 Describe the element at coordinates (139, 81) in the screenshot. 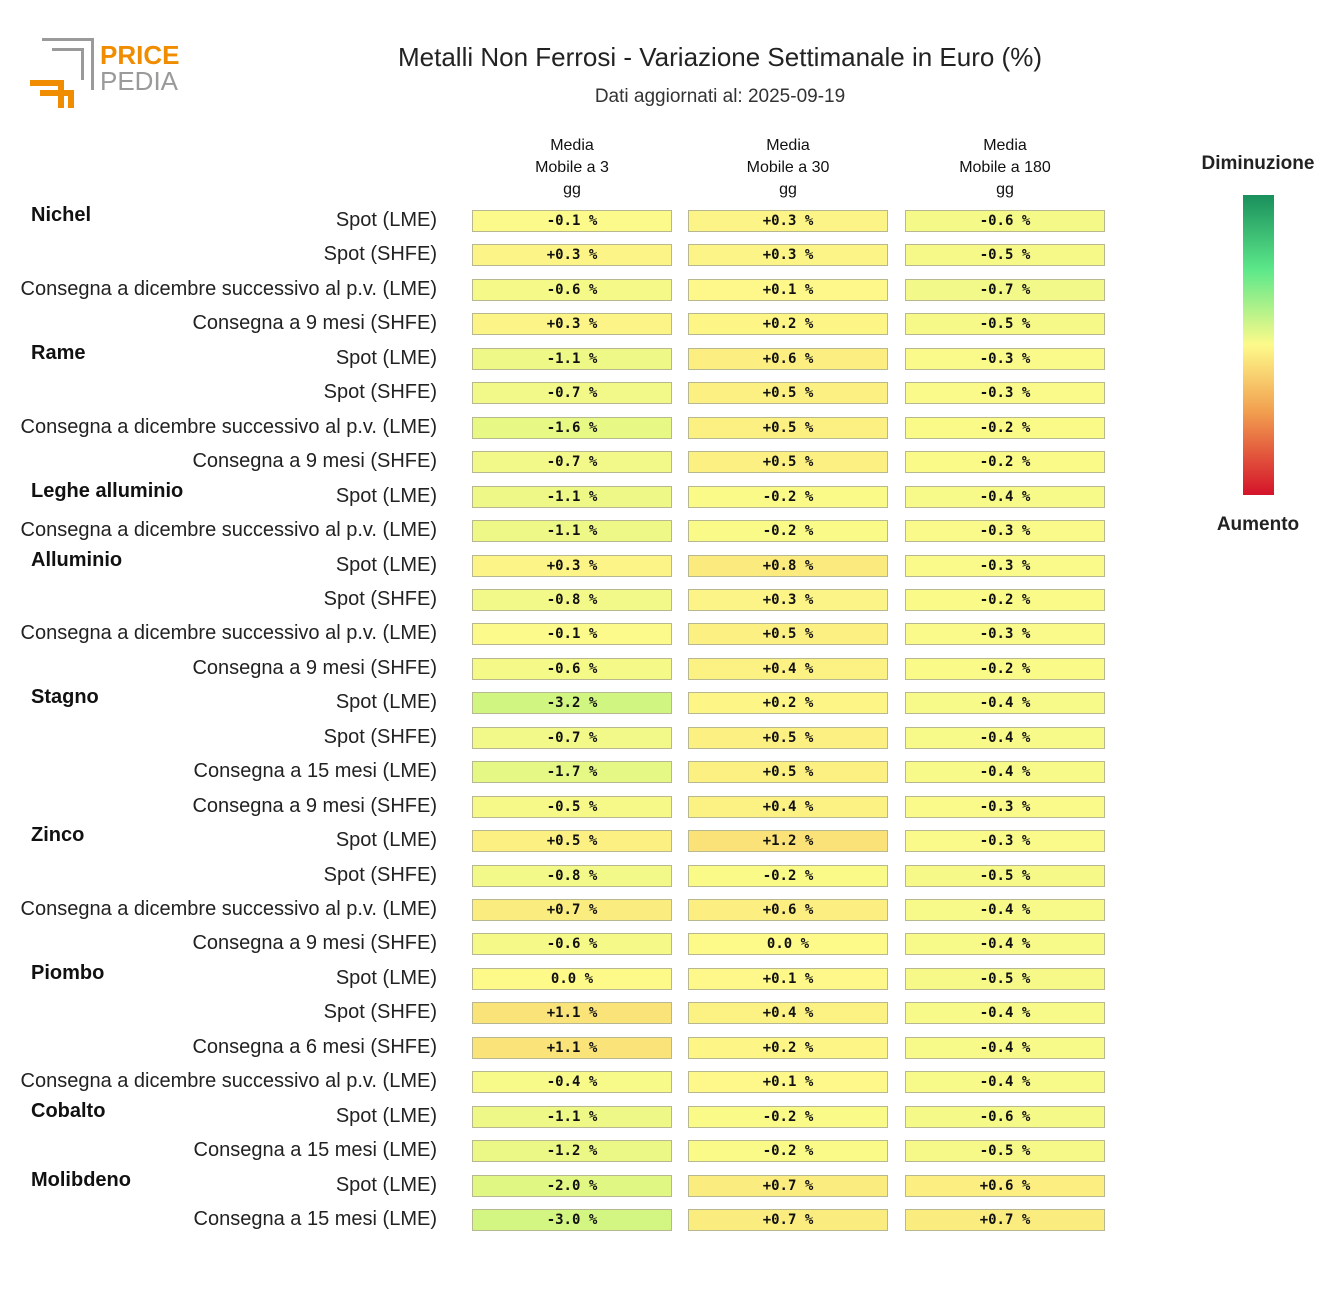

I see `logo-word-pedia: PEDIA` at that location.